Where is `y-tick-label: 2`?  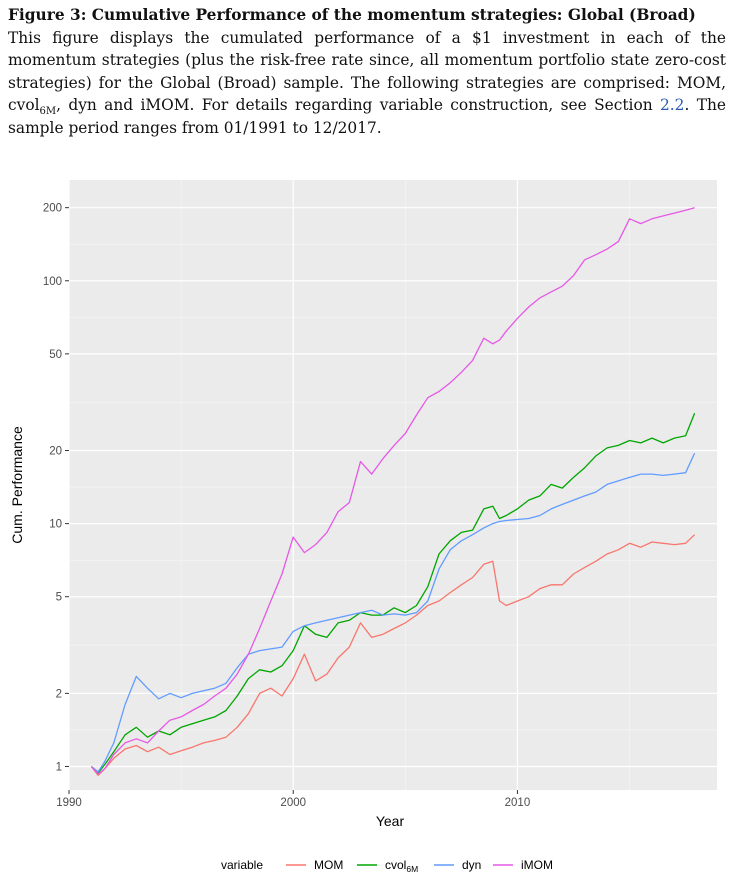 y-tick-label: 2 is located at coordinates (59, 694).